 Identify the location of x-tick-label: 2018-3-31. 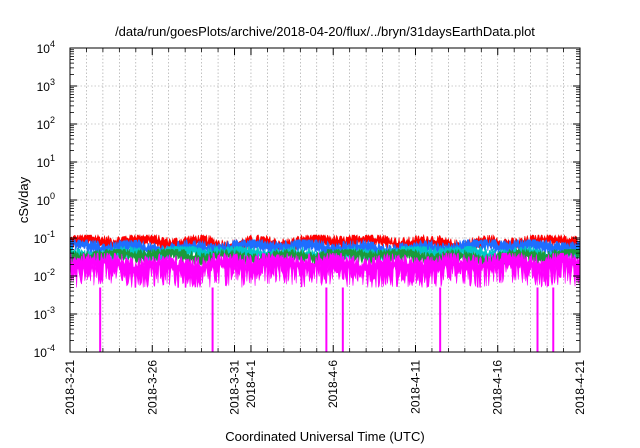
(235, 387).